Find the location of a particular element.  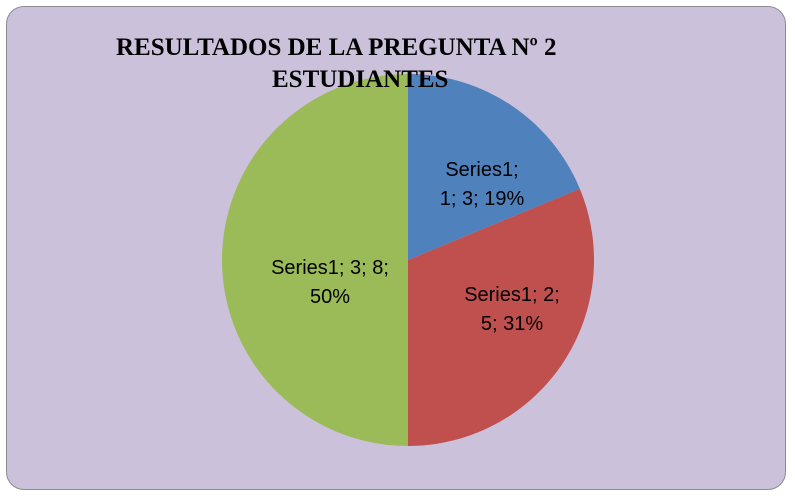

data-label: Series1; 2; 5; 31% is located at coordinates (512, 309).